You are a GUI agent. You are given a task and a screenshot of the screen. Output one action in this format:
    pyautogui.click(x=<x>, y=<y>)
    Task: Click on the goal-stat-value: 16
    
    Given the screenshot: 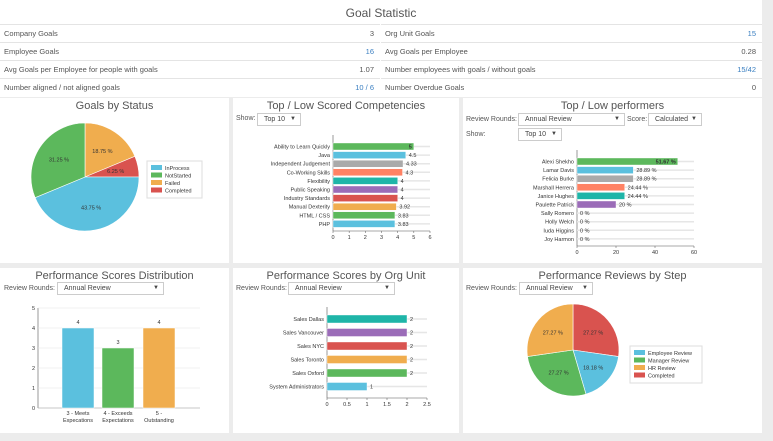 What is the action you would take?
    pyautogui.click(x=369, y=51)
    